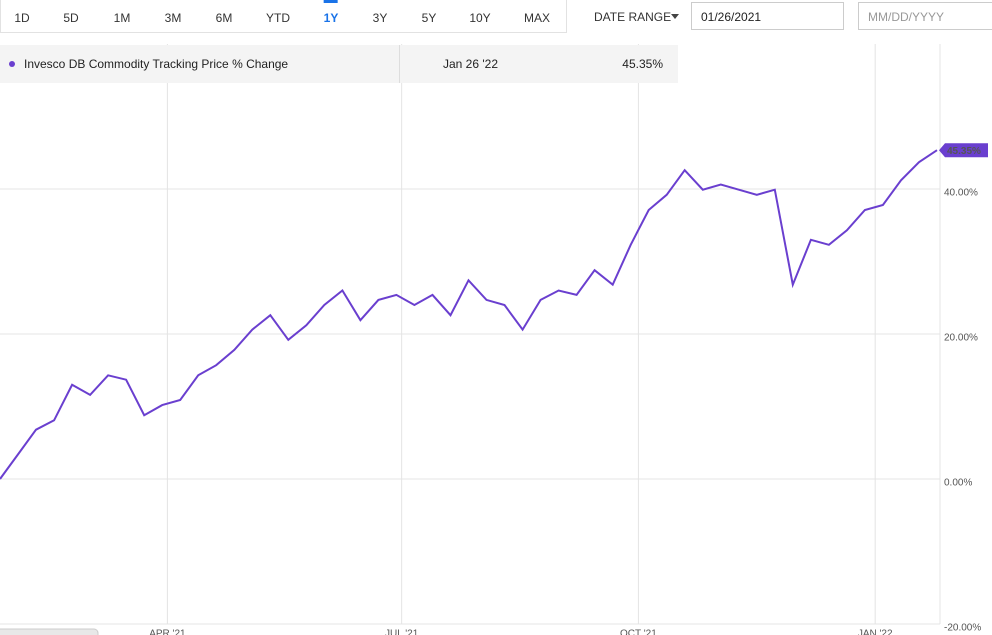 Image resolution: width=992 pixels, height=635 pixels. Describe the element at coordinates (167, 632) in the screenshot. I see `x-tick-label: APR '21` at that location.